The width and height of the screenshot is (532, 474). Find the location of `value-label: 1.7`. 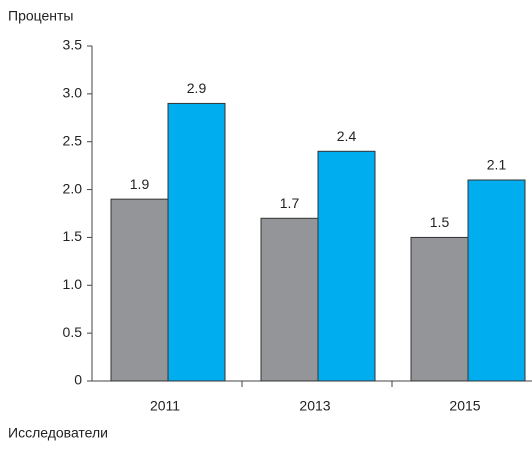

value-label: 1.7 is located at coordinates (290, 203).